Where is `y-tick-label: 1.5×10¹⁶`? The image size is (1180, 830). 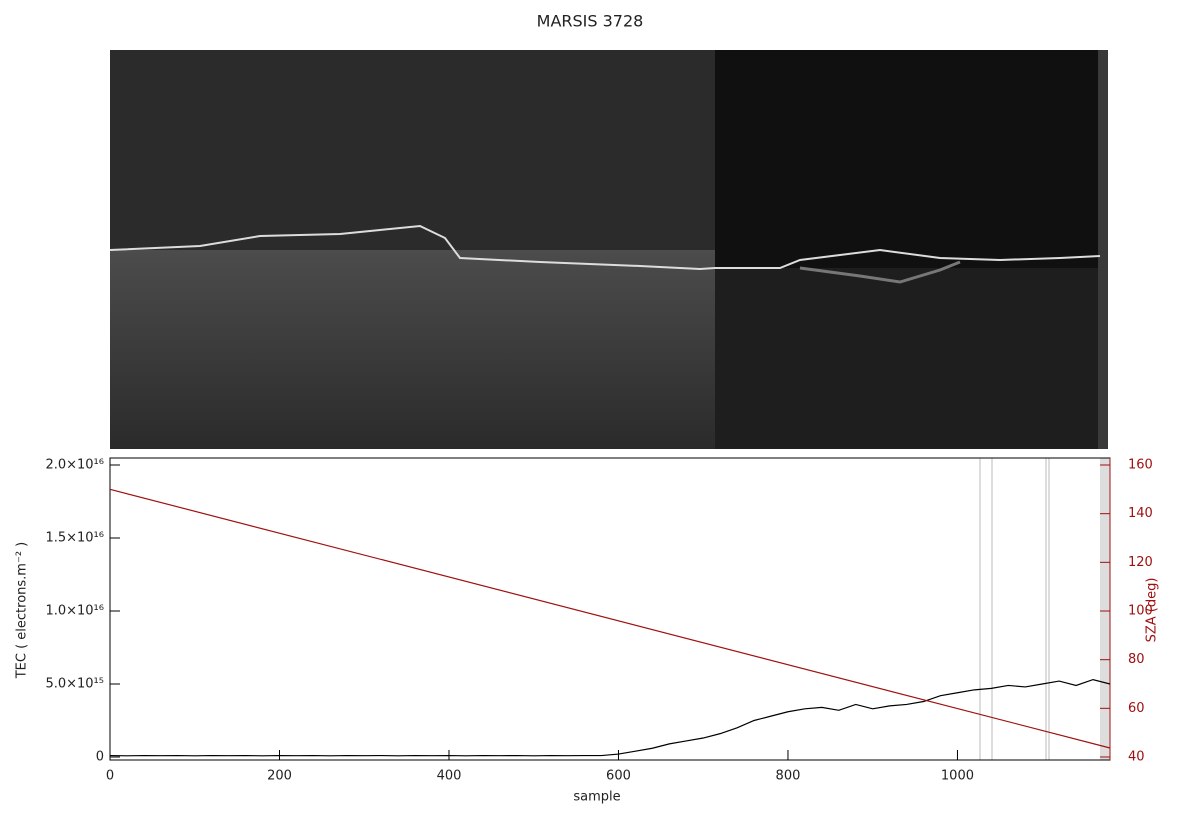 y-tick-label: 1.5×10¹⁶ is located at coordinates (74, 538).